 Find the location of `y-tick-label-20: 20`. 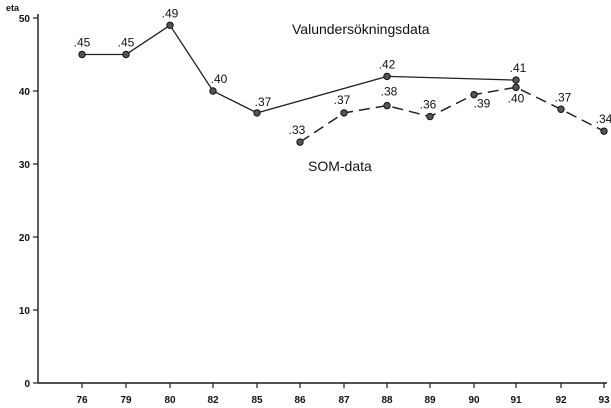

y-tick-label-20: 20 is located at coordinates (25, 238).